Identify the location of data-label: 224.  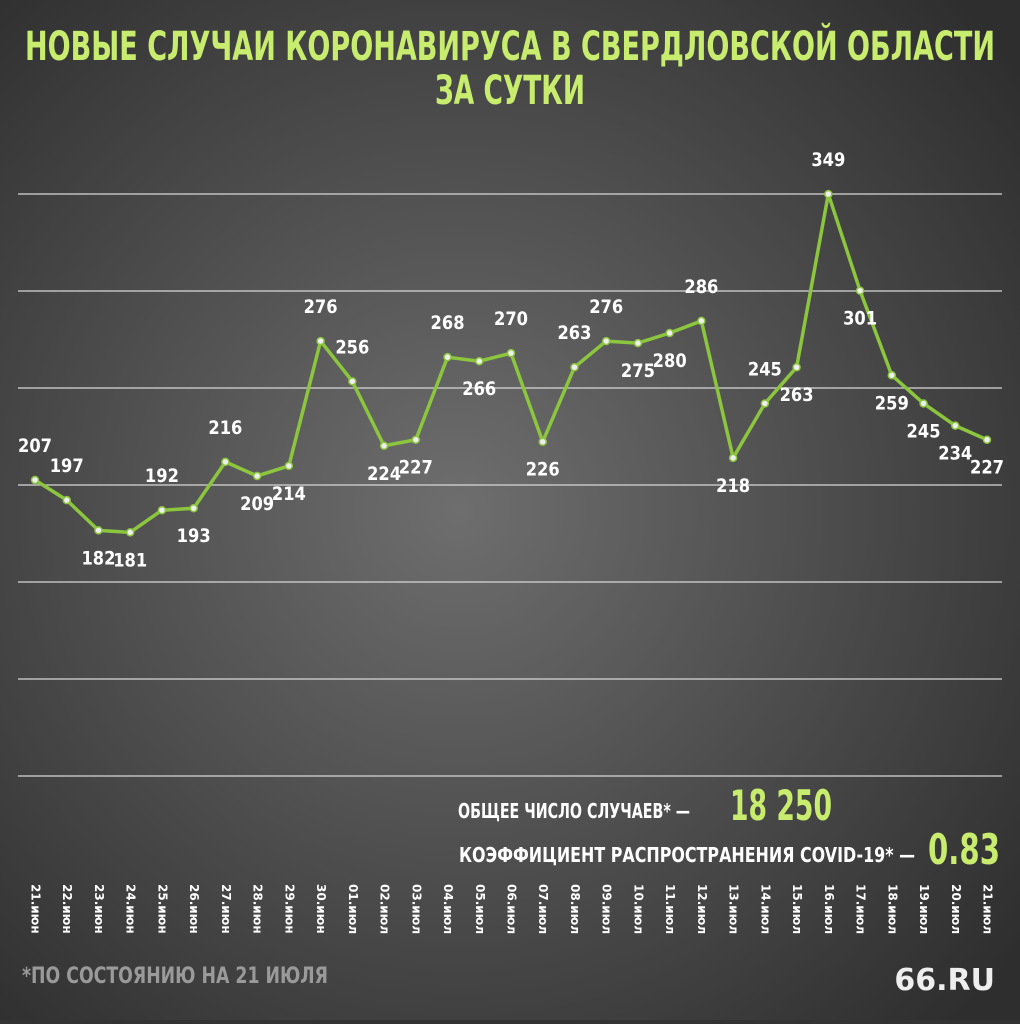
(384, 474).